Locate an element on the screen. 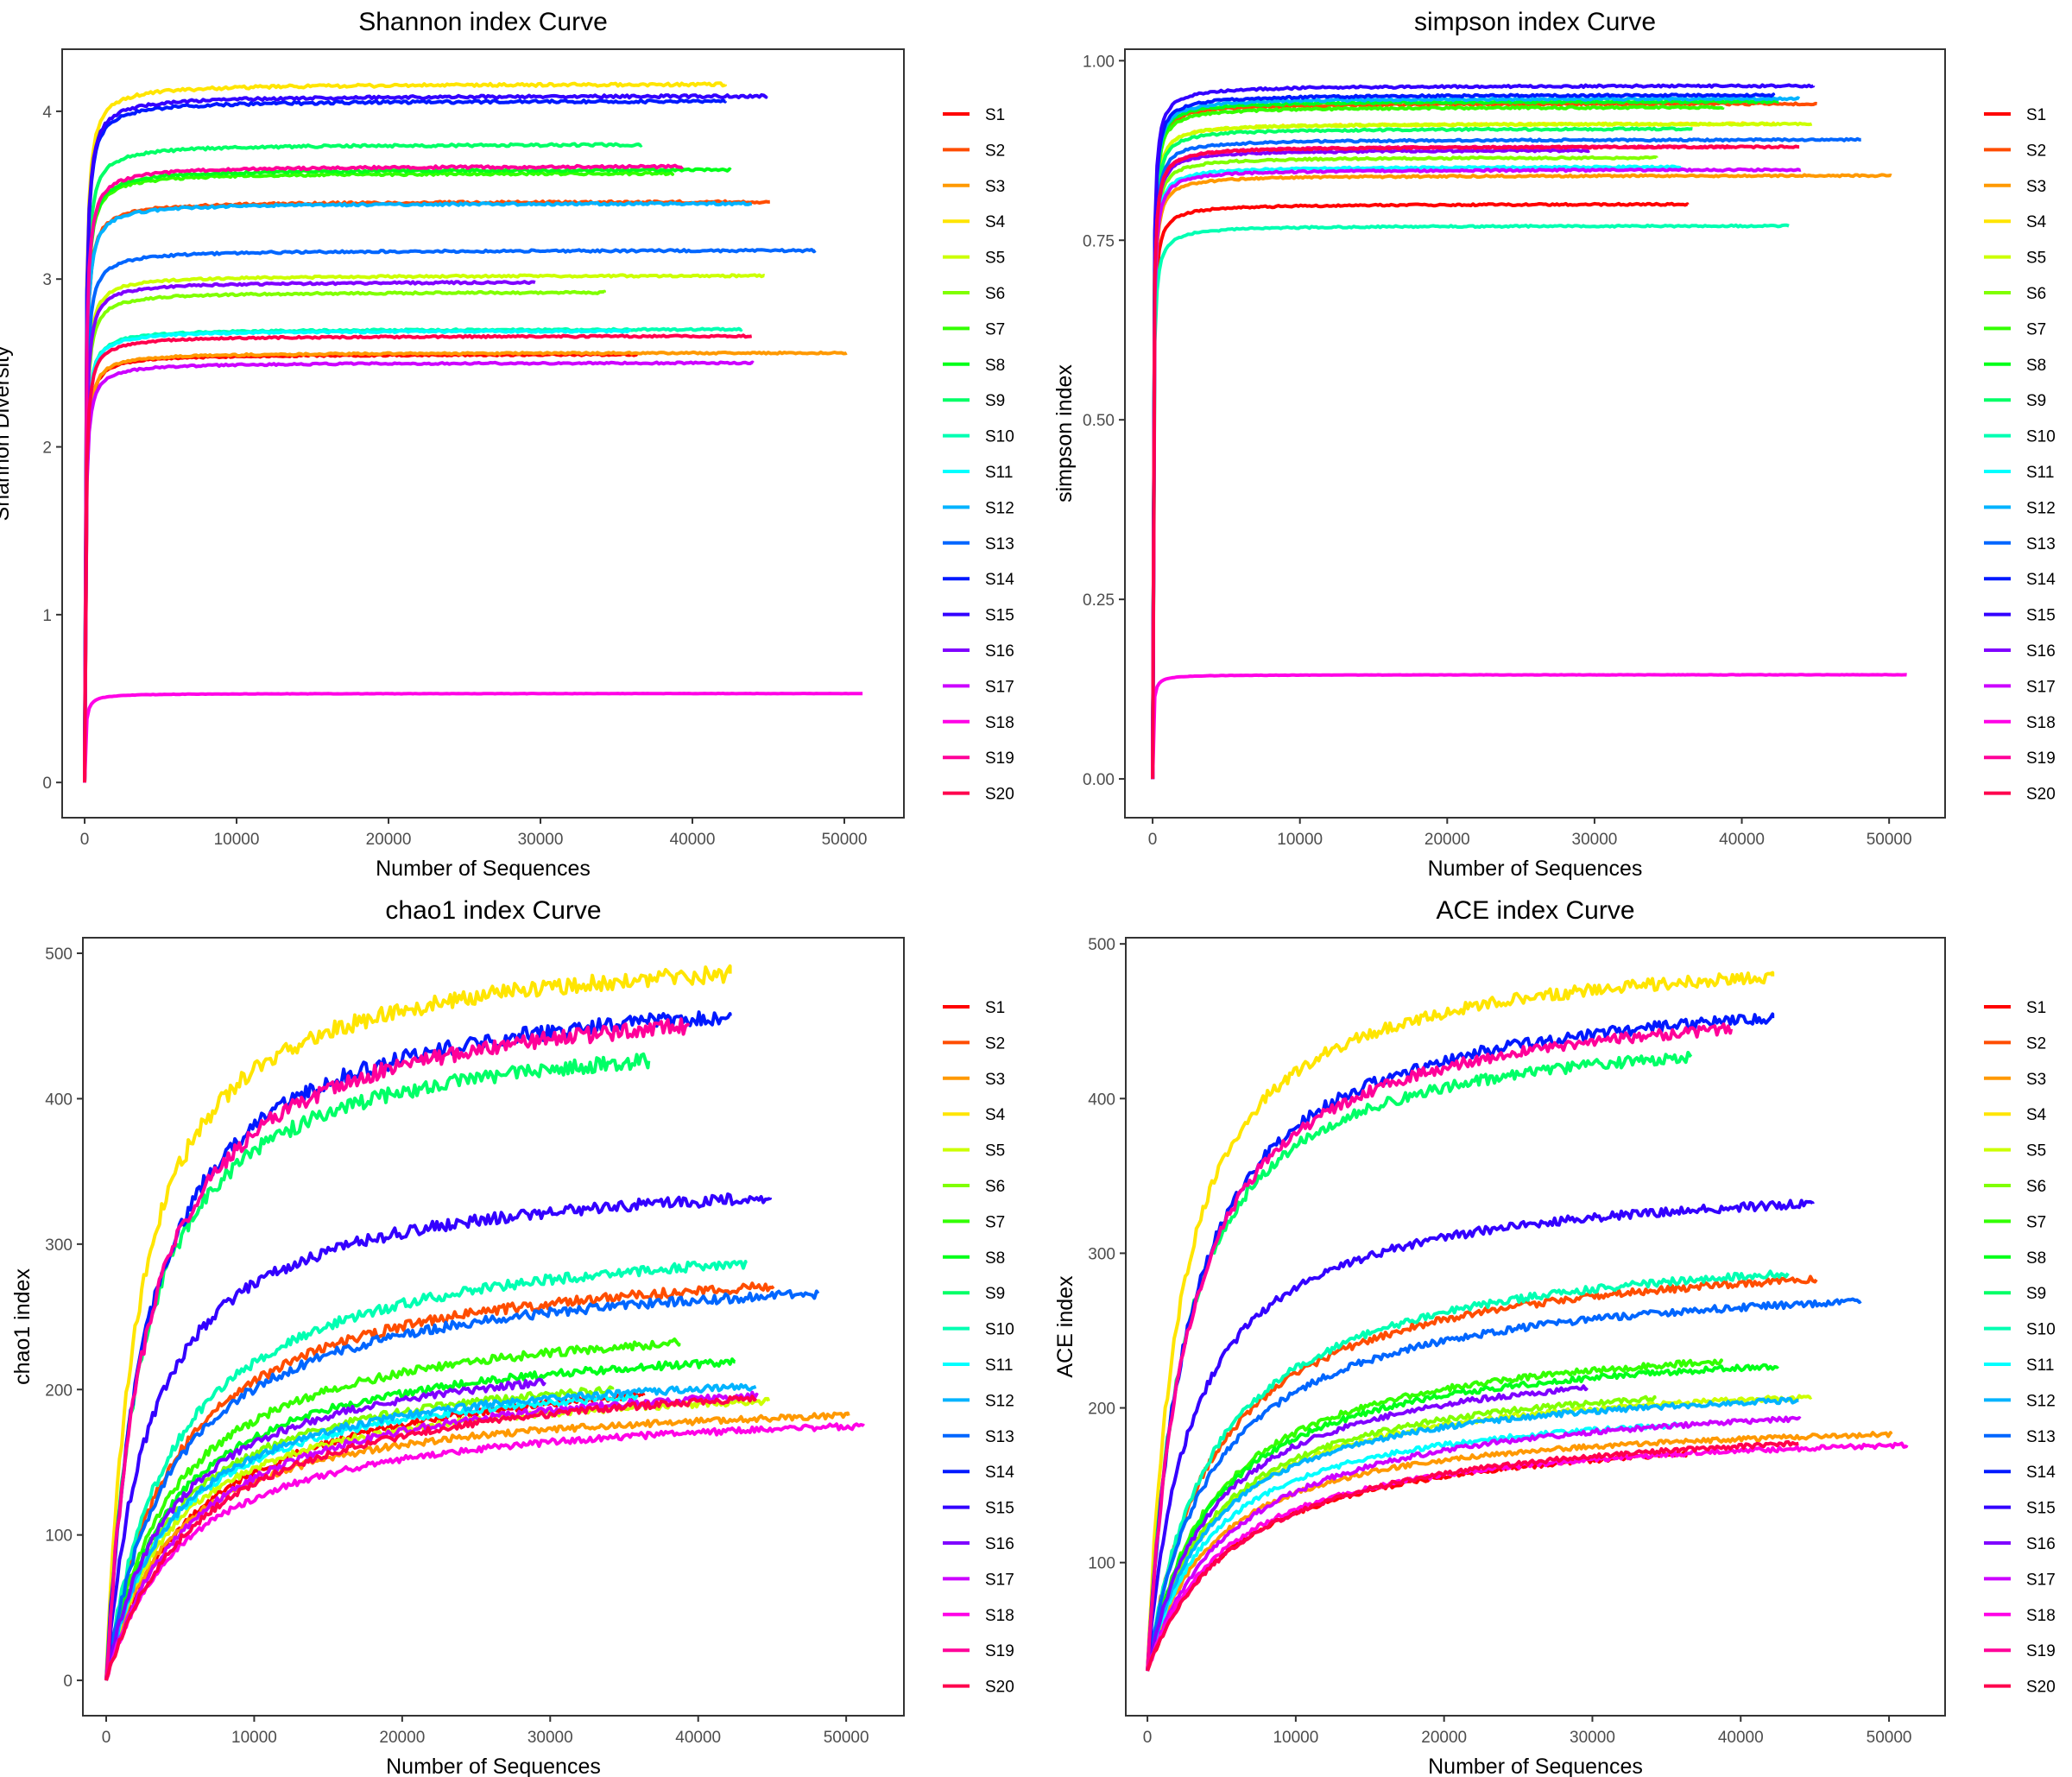 This screenshot has height=1777, width=2072. y-axis-title: ACE index is located at coordinates (1065, 1326).